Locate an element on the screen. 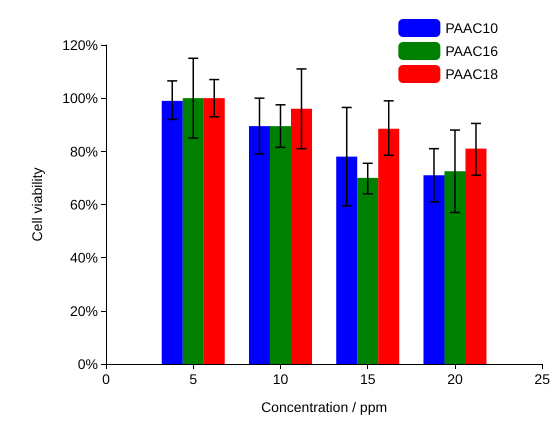 This screenshot has height=428, width=553. x-axis-title: Concentration / ppm is located at coordinates (324, 407).